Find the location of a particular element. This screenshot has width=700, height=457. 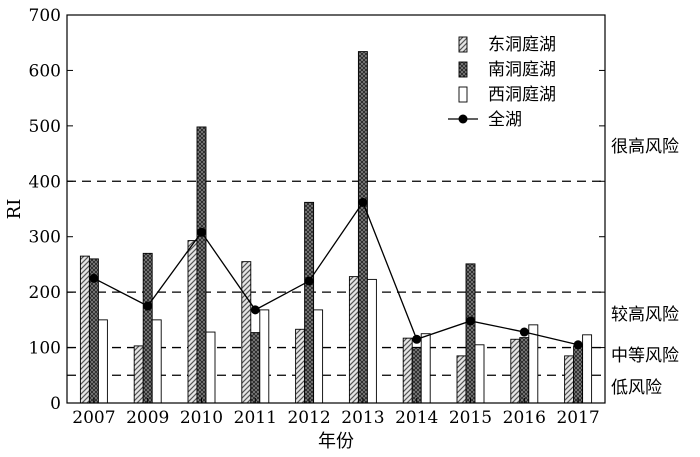

bar-南洞庭湖-2014 is located at coordinates (416, 375).